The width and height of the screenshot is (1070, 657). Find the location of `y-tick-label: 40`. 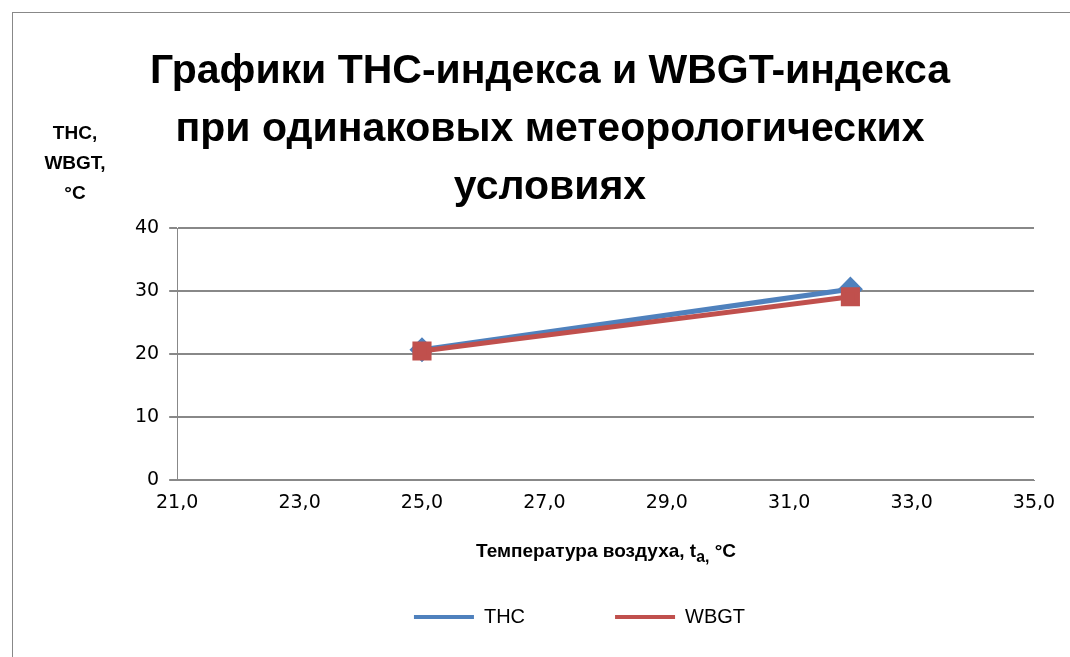

y-tick-label: 40 is located at coordinates (147, 225).